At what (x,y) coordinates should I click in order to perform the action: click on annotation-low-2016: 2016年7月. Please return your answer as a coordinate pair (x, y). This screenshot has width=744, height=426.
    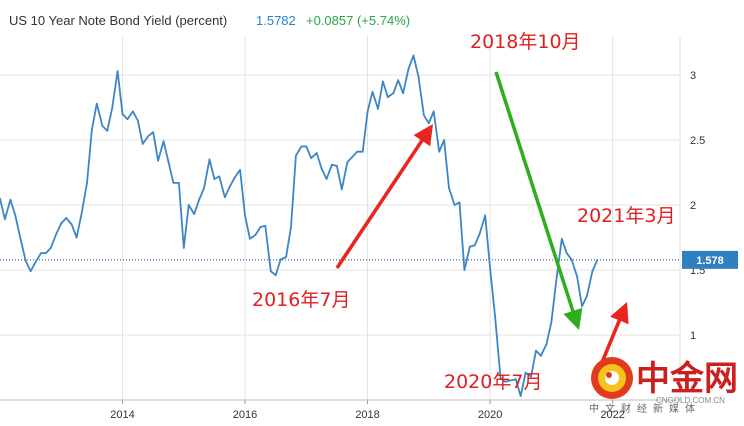
    Looking at the image, I should click on (301, 300).